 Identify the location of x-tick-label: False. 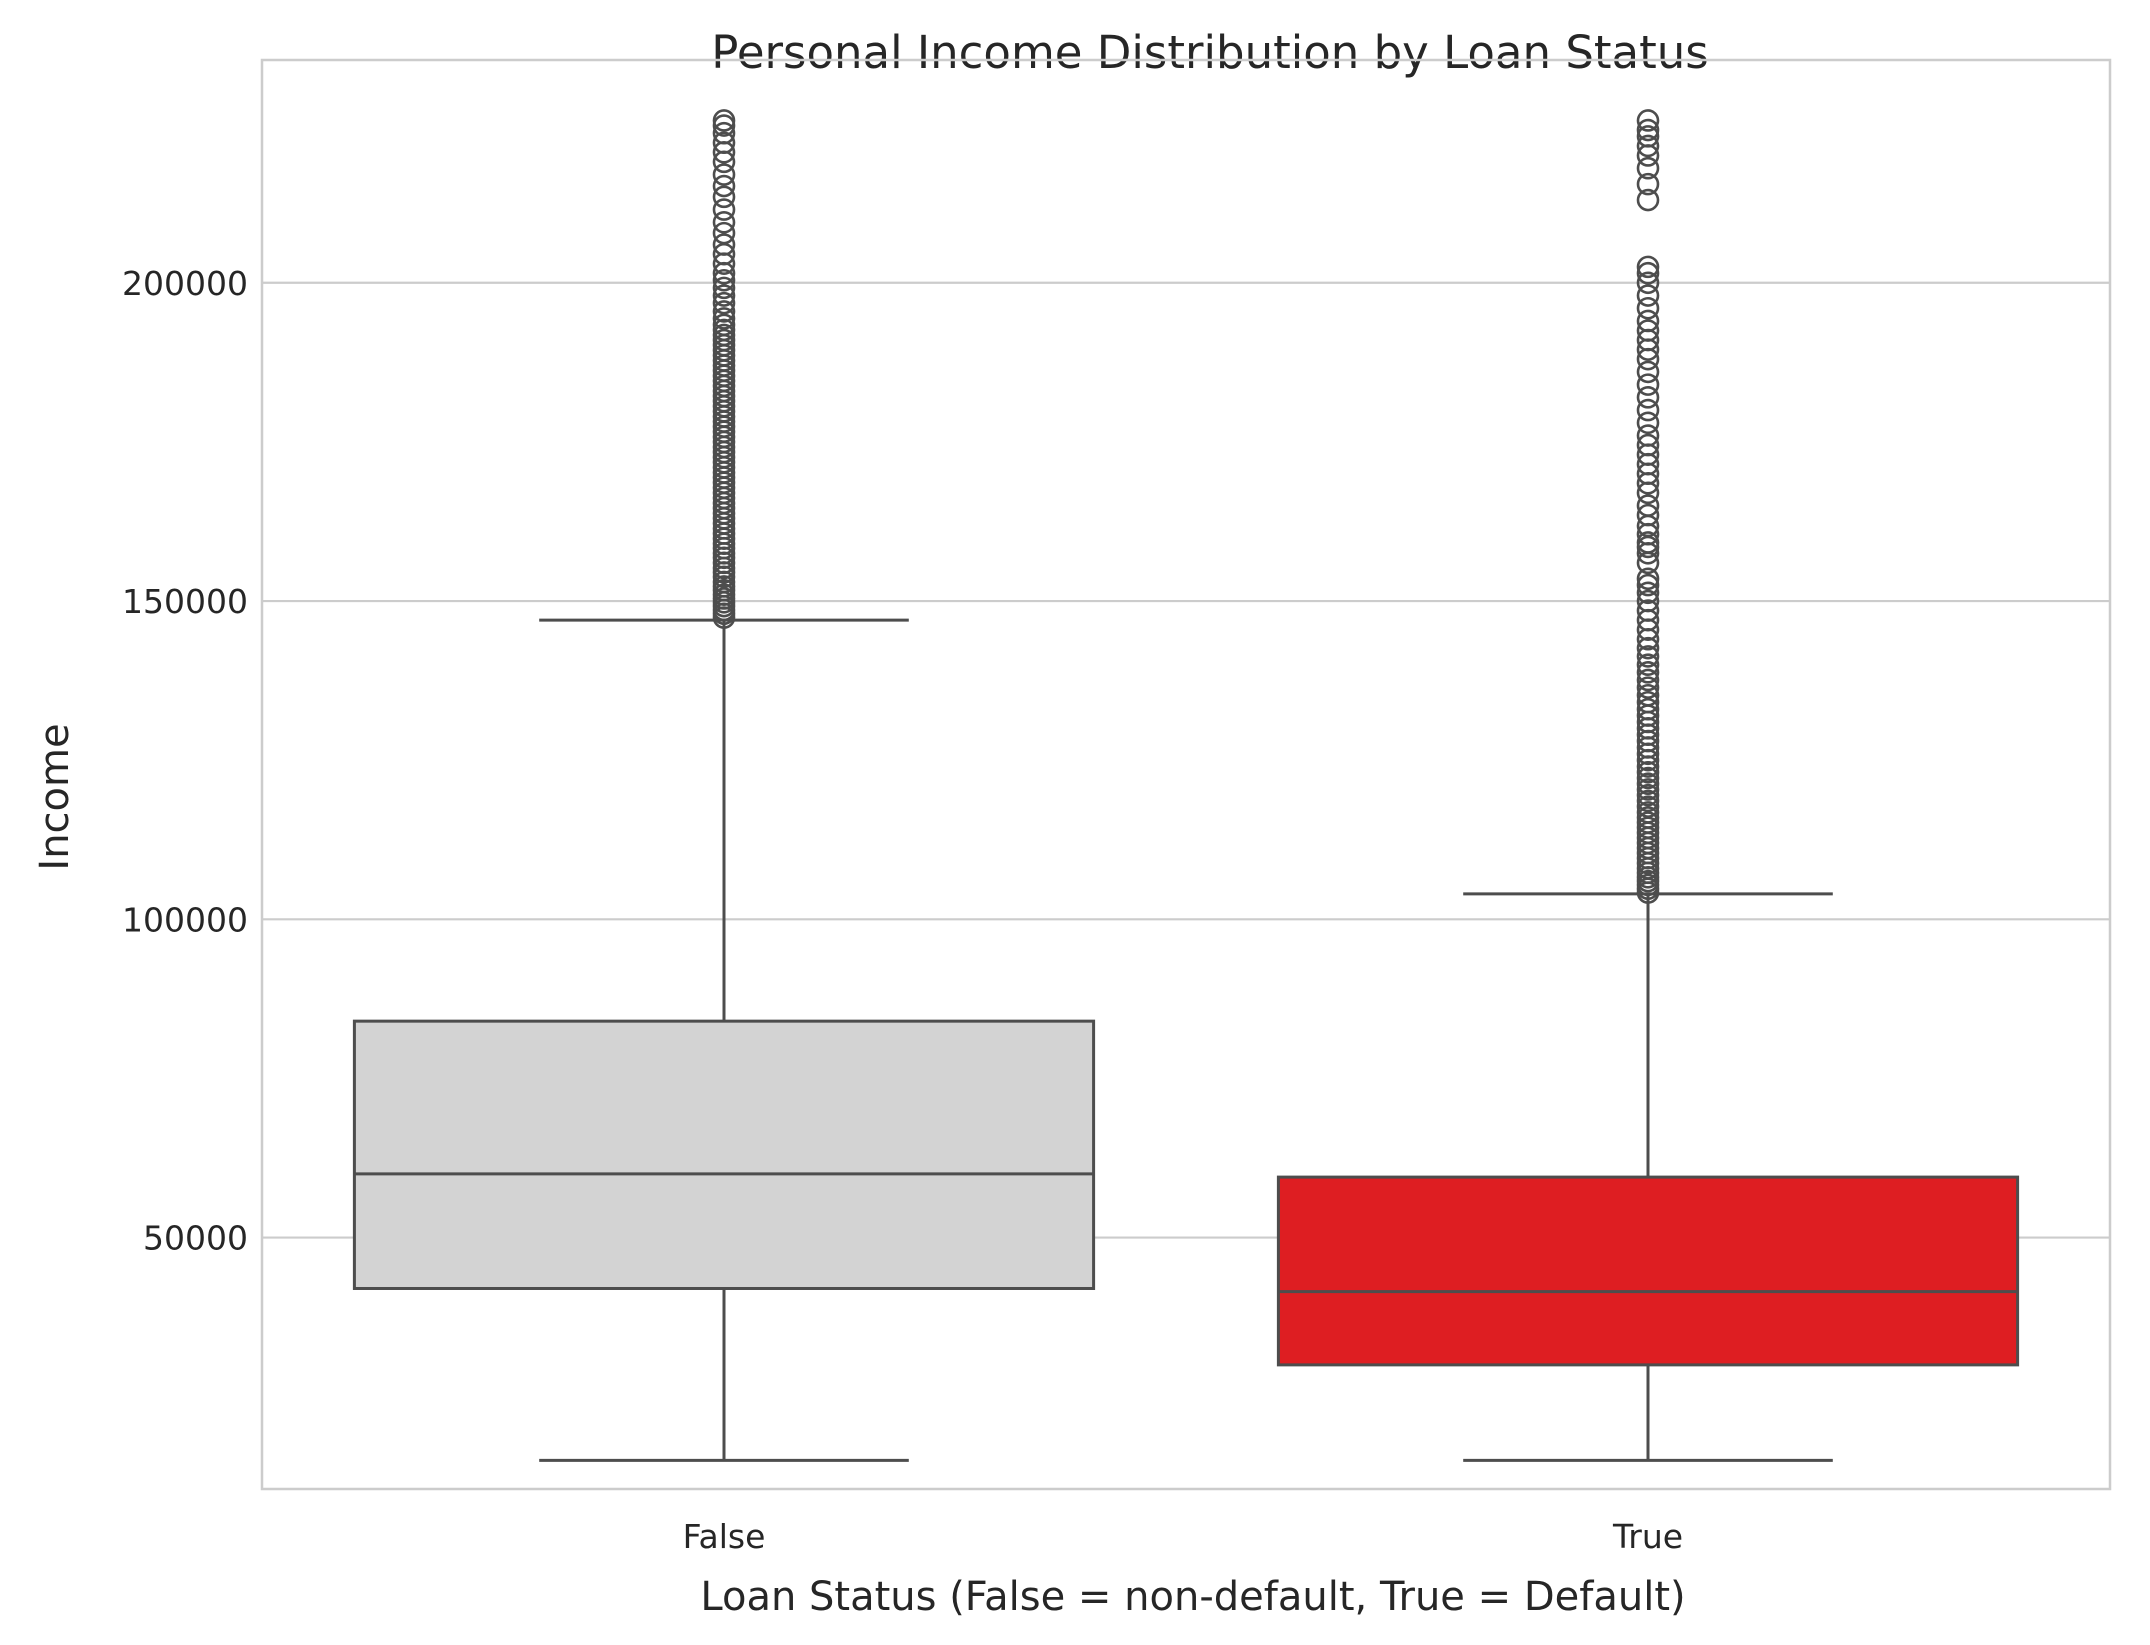
(724, 1536).